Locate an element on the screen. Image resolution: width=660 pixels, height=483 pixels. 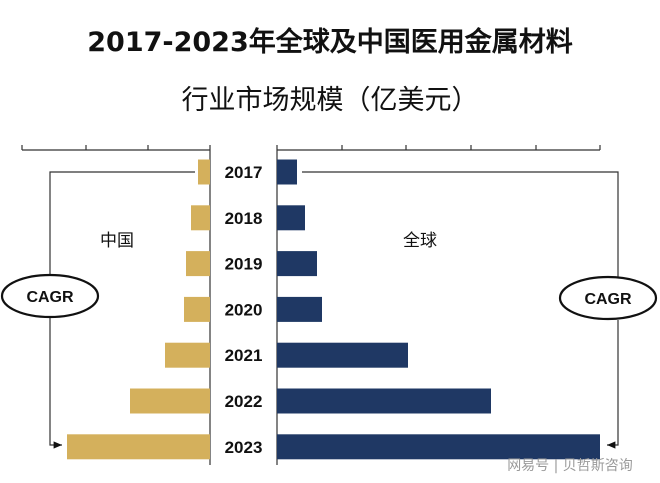
bar-global-2019 is located at coordinates (297, 264).